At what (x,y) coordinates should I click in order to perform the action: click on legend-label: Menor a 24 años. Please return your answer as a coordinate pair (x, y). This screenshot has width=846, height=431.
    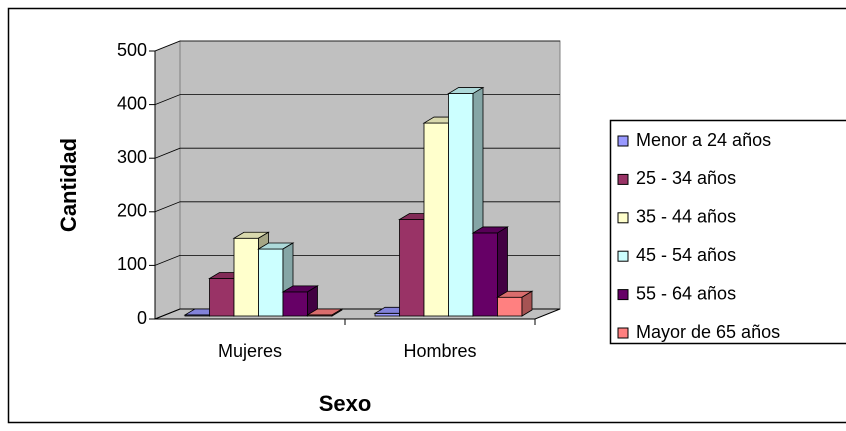
    Looking at the image, I should click on (703, 140).